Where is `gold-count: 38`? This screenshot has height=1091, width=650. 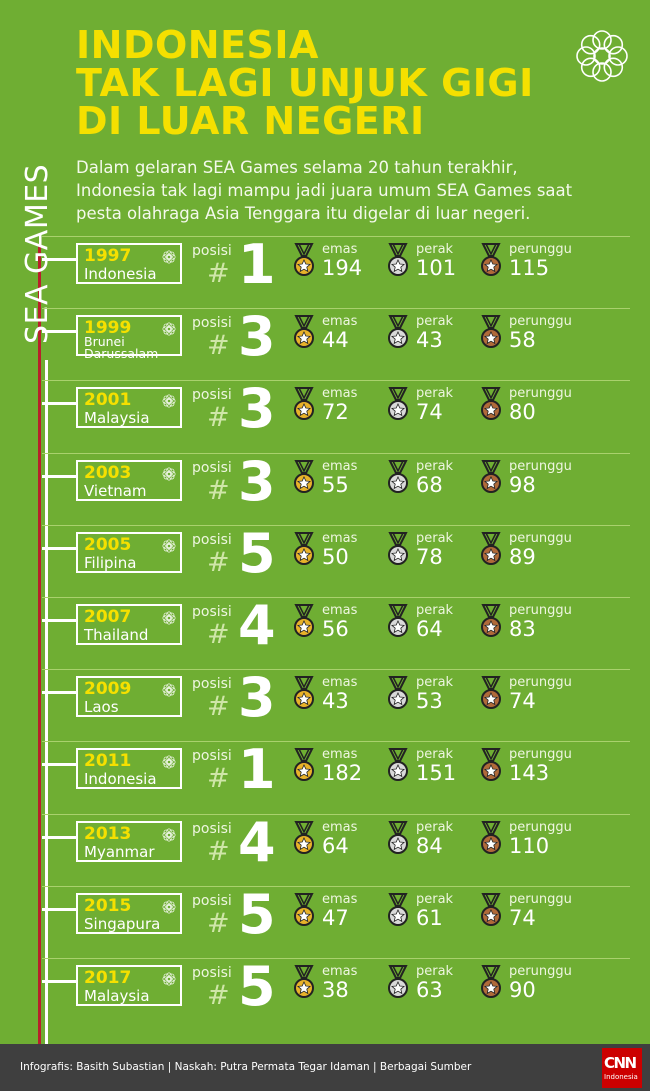 gold-count: 38 is located at coordinates (335, 990).